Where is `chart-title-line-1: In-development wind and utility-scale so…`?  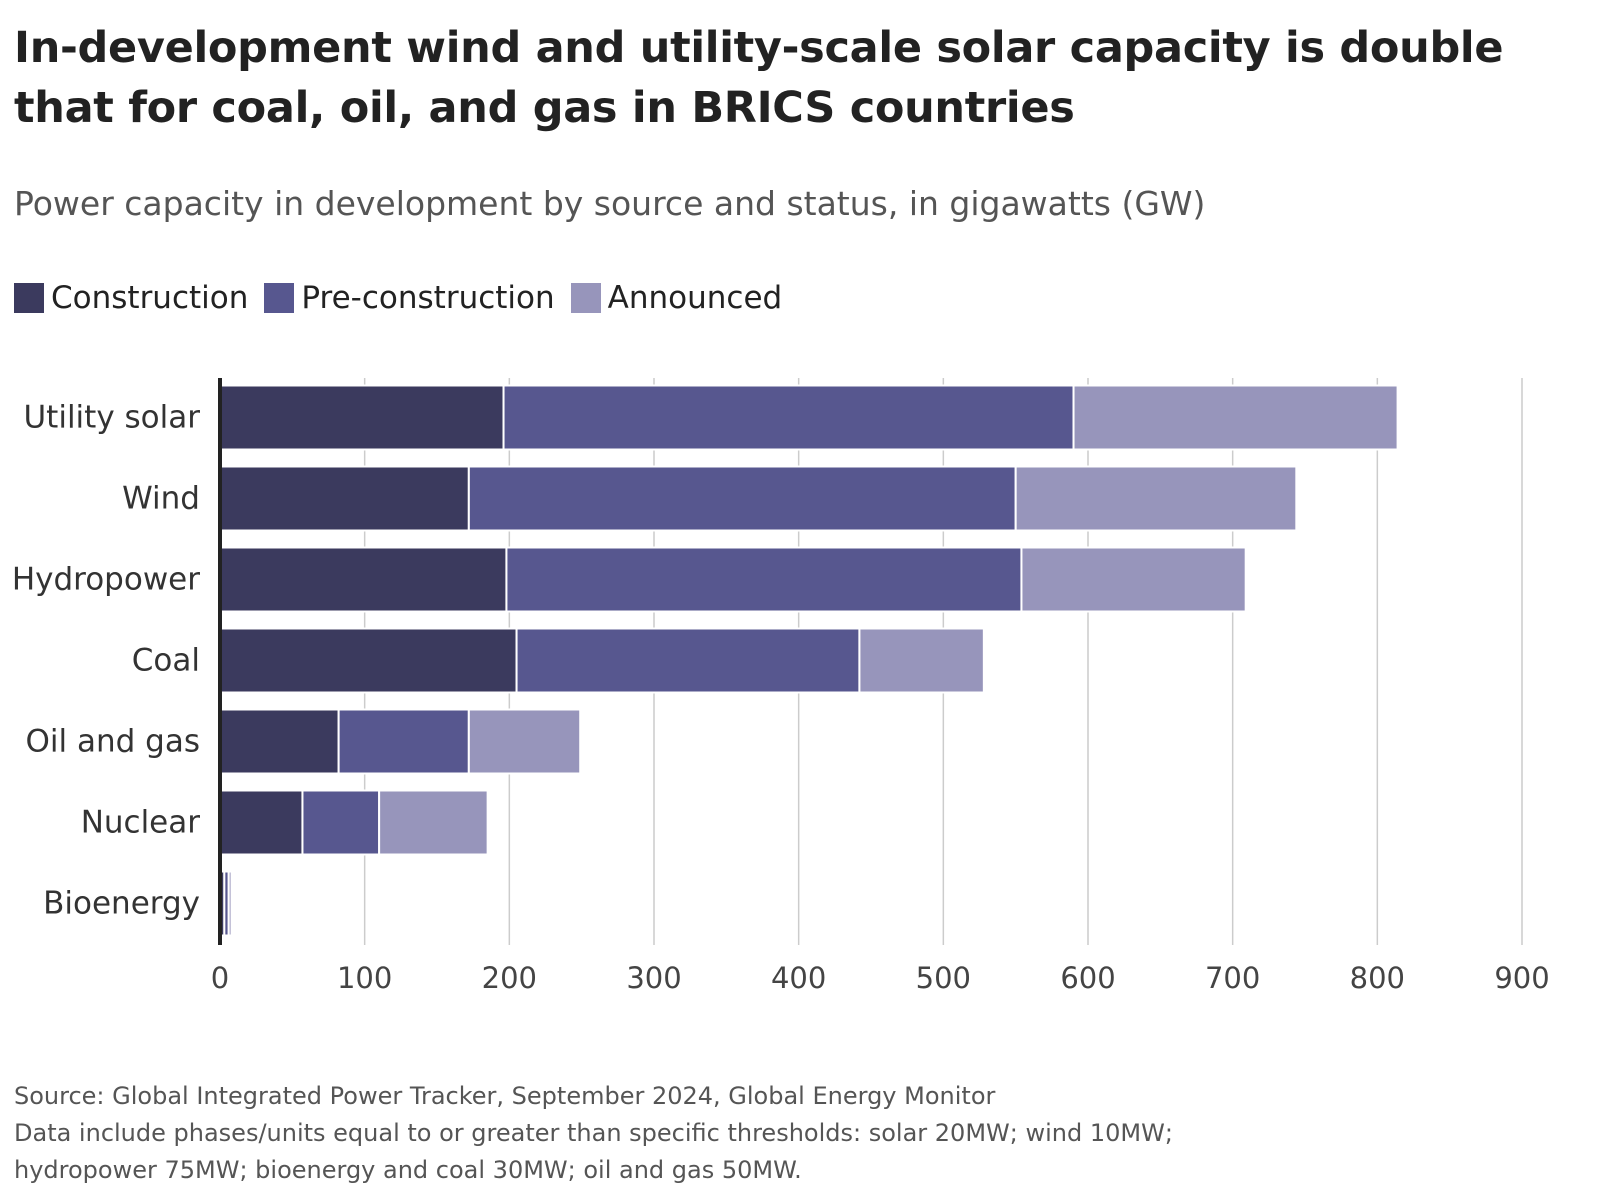
chart-title-line-1: In-development wind and utility-scale so… is located at coordinates (759, 48).